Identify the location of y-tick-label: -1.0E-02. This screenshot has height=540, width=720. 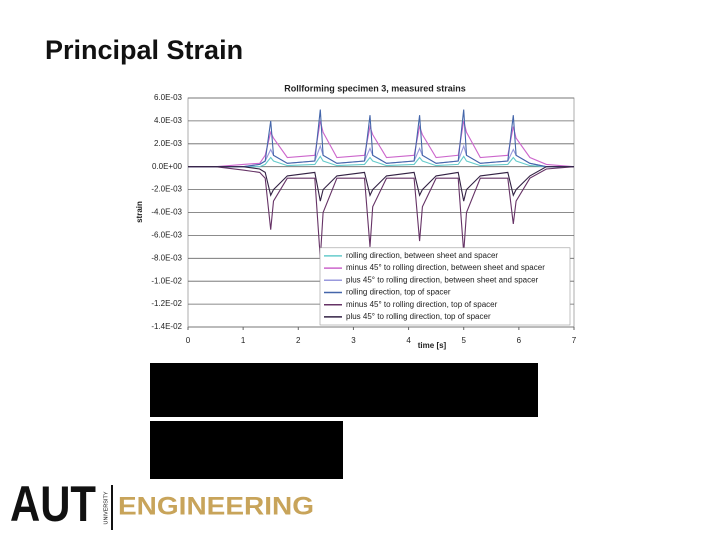
(166, 280).